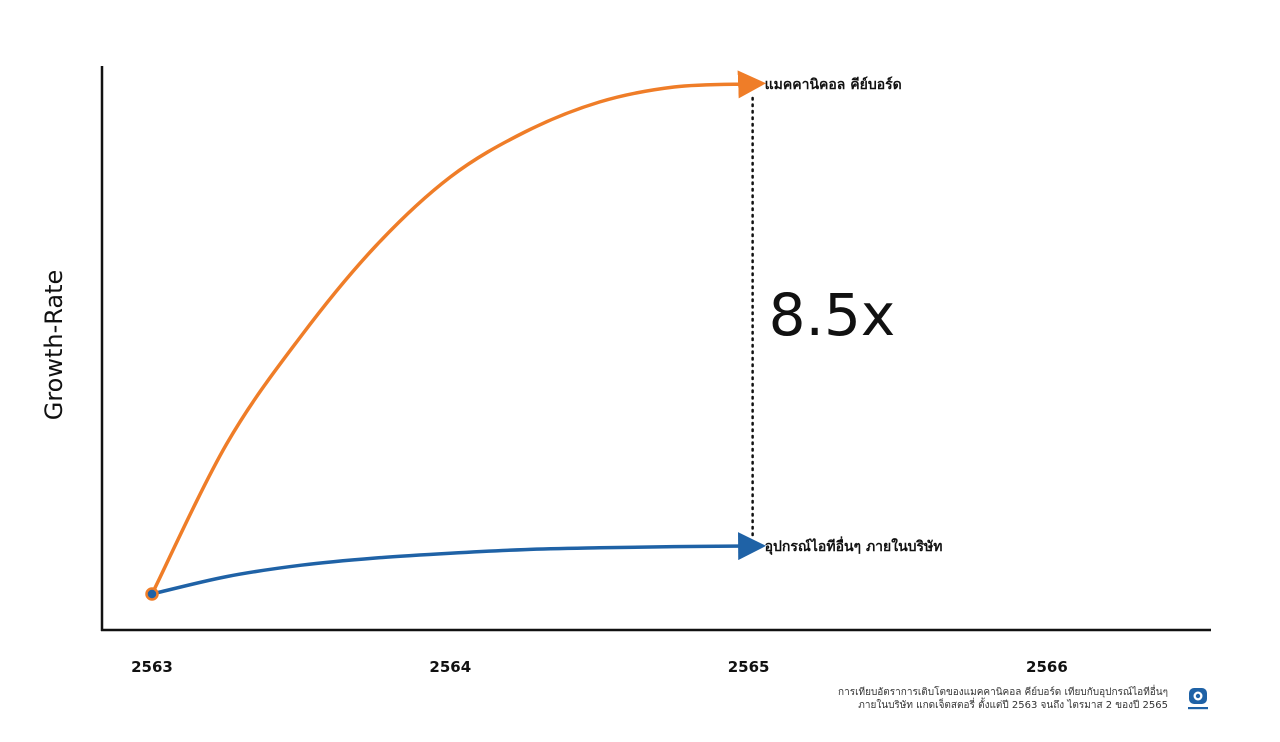 The height and width of the screenshot is (742, 1280). I want to click on x-tick-label: 2563, so click(152, 667).